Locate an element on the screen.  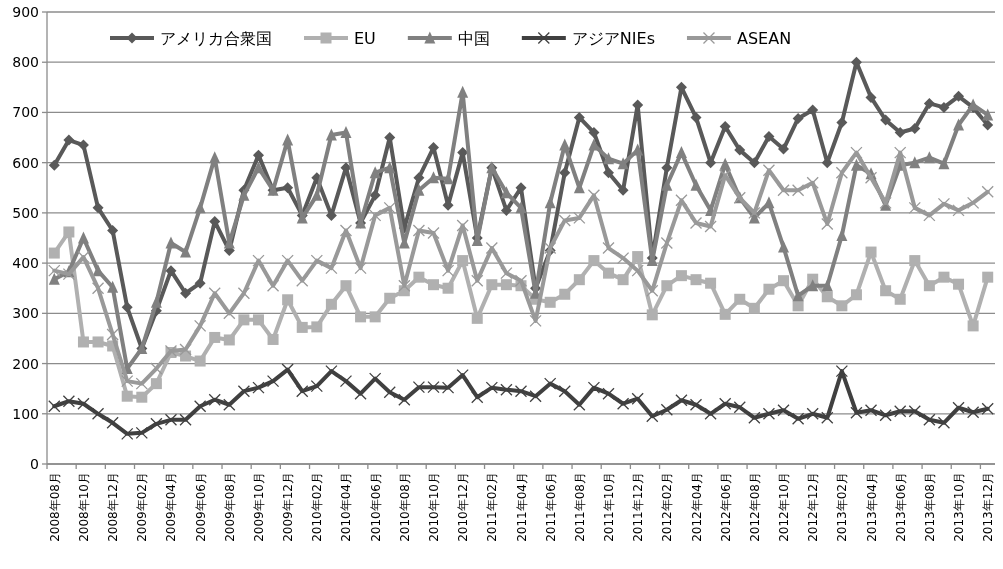
x-tick-label: 2011年12月 is located at coordinates (638, 507).